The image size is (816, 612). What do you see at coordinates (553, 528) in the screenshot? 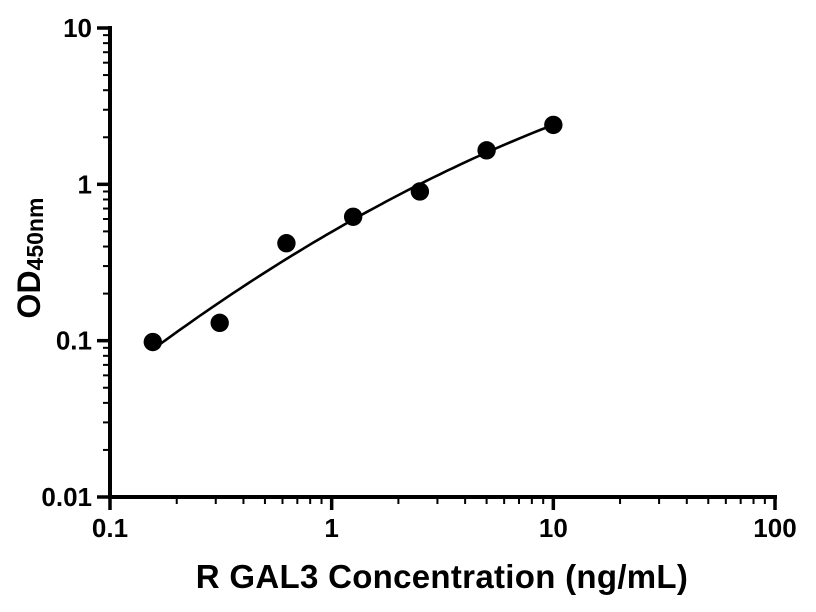
I see `x-tick-label: 10` at bounding box center [553, 528].